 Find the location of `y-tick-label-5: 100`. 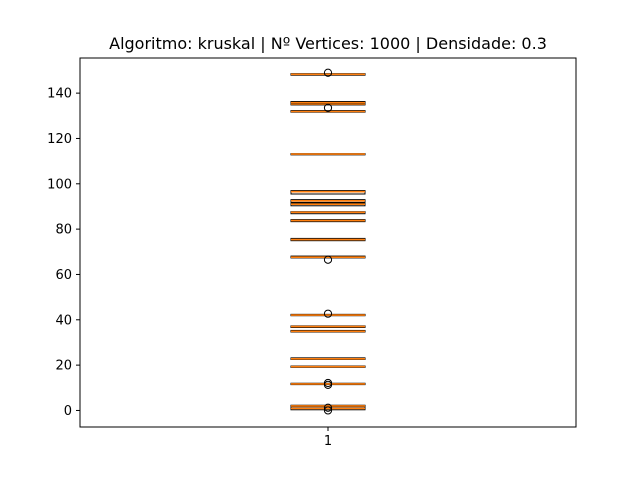

y-tick-label-5: 100 is located at coordinates (59, 184).